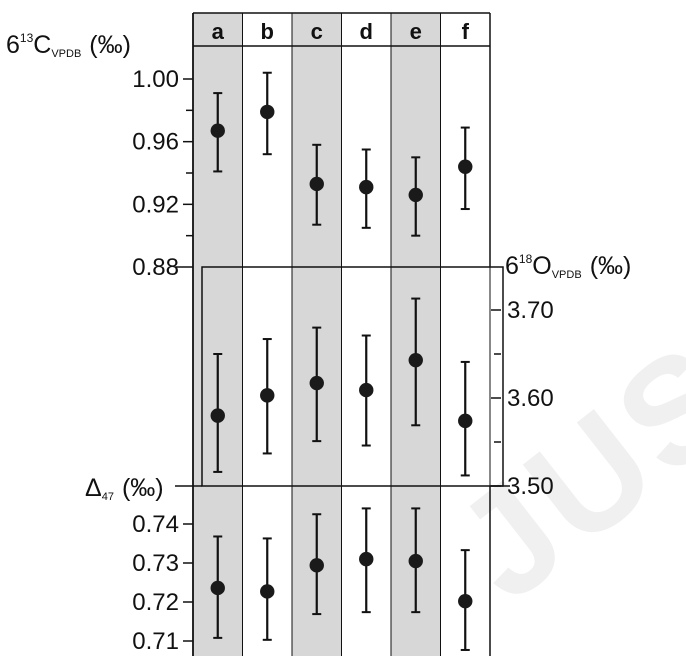  I want to click on point-middle-d, so click(366, 390).